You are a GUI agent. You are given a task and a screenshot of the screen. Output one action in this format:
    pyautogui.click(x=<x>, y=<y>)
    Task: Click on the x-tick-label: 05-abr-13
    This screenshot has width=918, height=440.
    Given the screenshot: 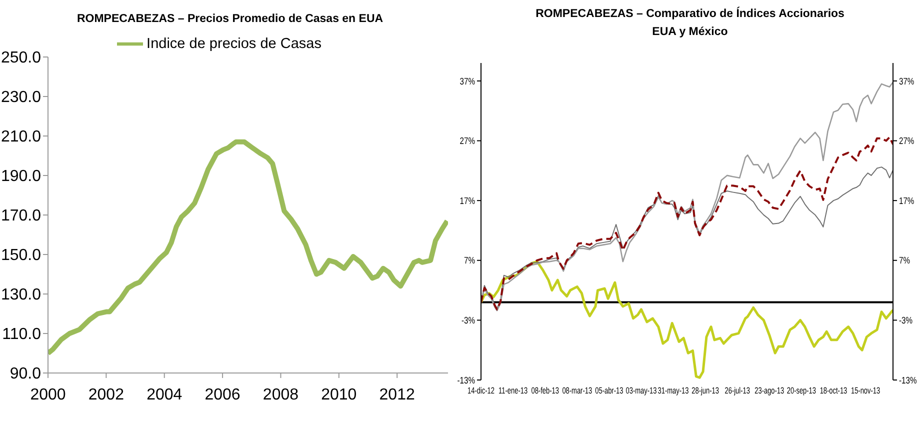 What is the action you would take?
    pyautogui.click(x=609, y=390)
    